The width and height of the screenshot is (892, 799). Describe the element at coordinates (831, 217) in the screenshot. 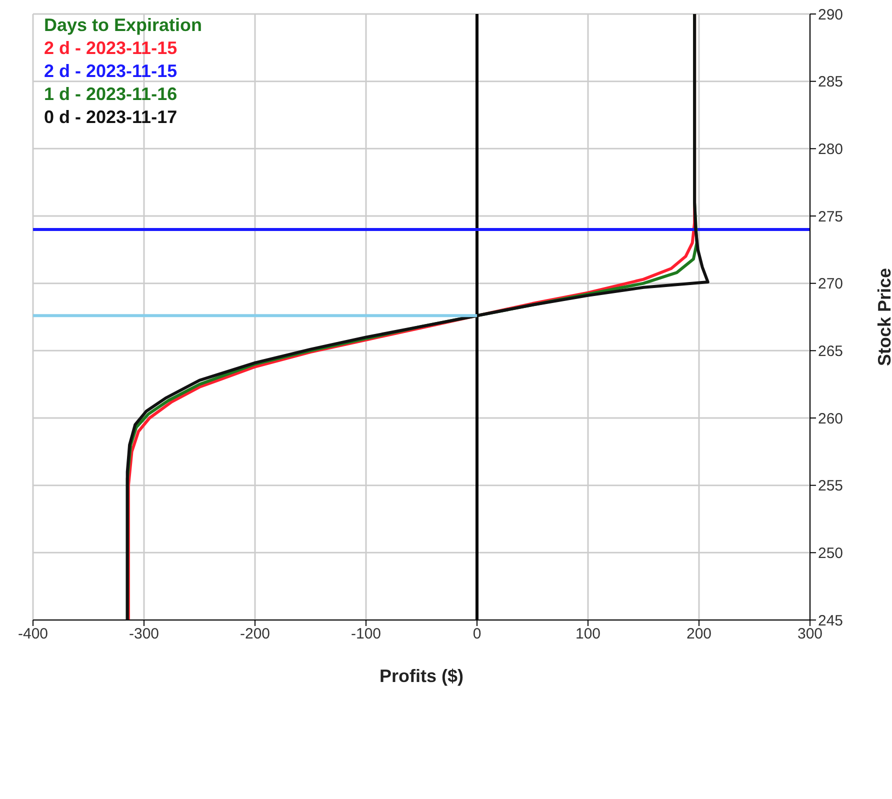

I see `y-tick-label: 275` at that location.